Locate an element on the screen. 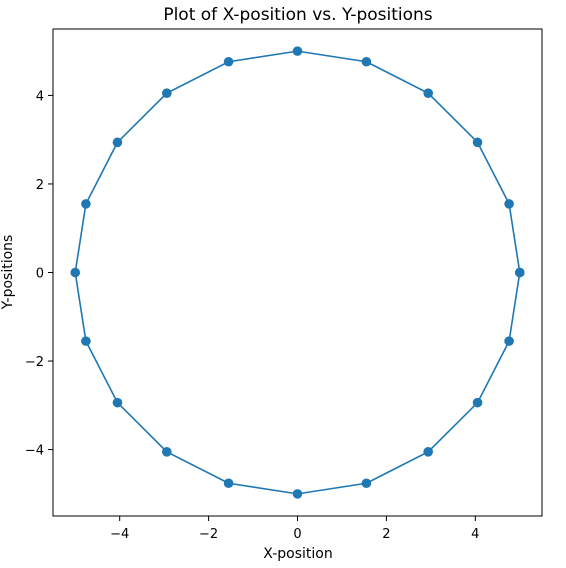 The height and width of the screenshot is (568, 566). y-axis: −4 −2 0 2 4 is located at coordinates (39, 274).